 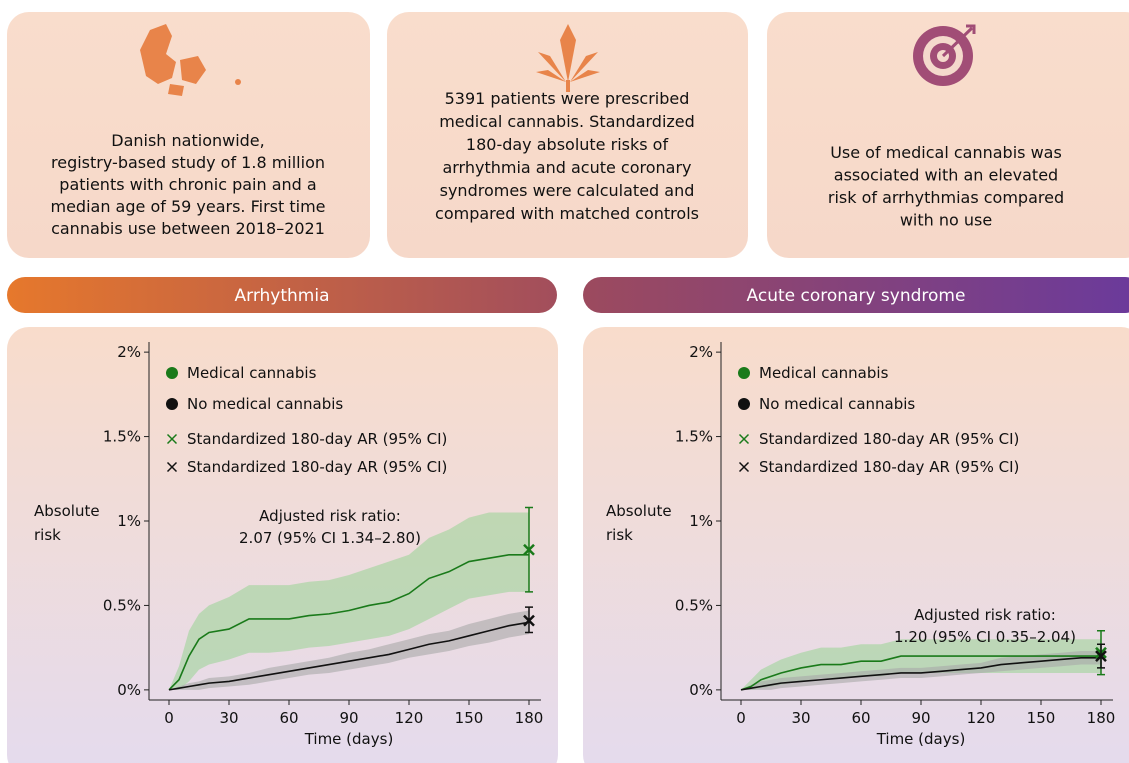 I want to click on panel-text: arrhythmia and acute coronary, so click(x=566, y=167).